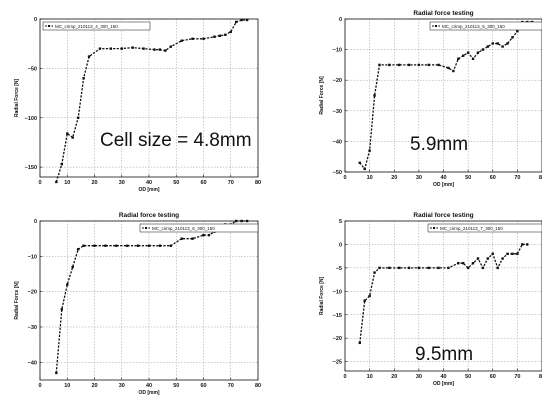 The height and width of the screenshot is (395, 542). What do you see at coordinates (176, 140) in the screenshot?
I see `cell-size-annotation: Cell size = 4.8mm` at bounding box center [176, 140].